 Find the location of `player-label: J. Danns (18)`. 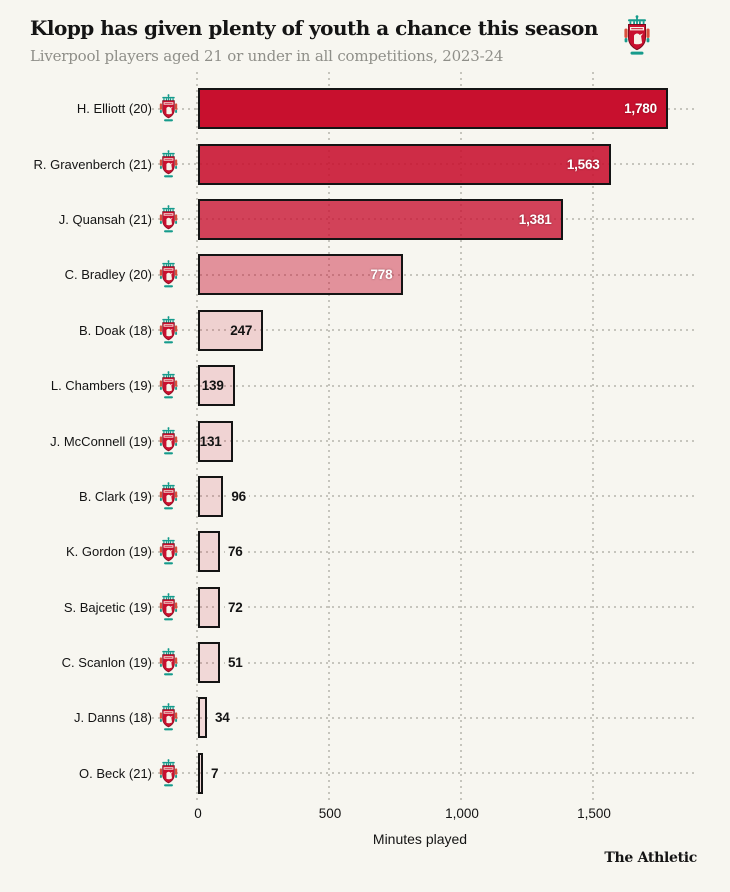

player-label: J. Danns (18) is located at coordinates (91, 718).